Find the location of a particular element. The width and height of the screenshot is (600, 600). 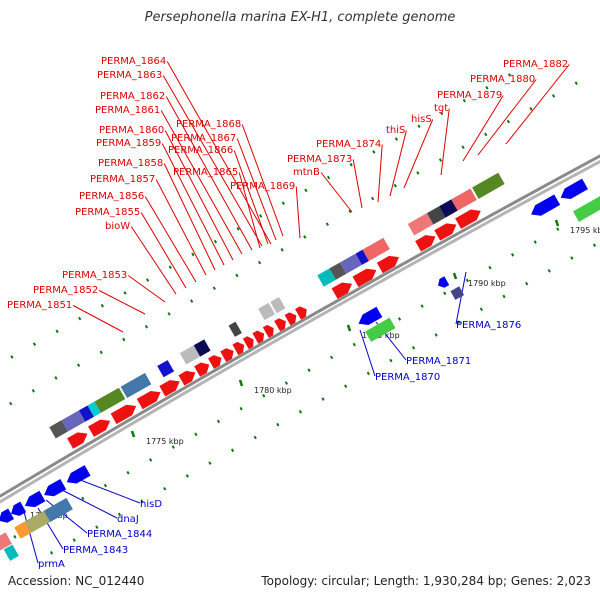

gene-label-forward: mtnB is located at coordinates (306, 172).